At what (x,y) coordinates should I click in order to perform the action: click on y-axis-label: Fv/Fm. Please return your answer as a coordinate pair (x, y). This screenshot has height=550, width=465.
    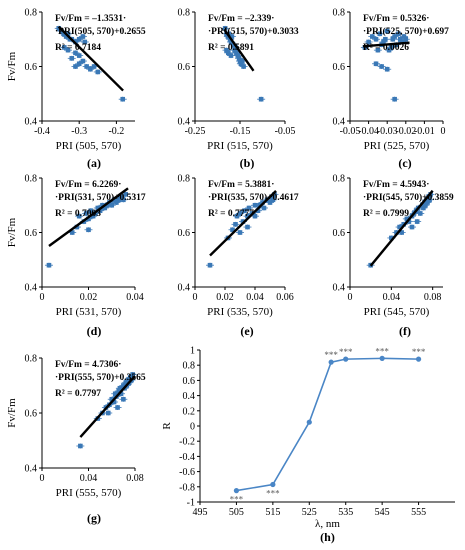
    Looking at the image, I should click on (12, 66).